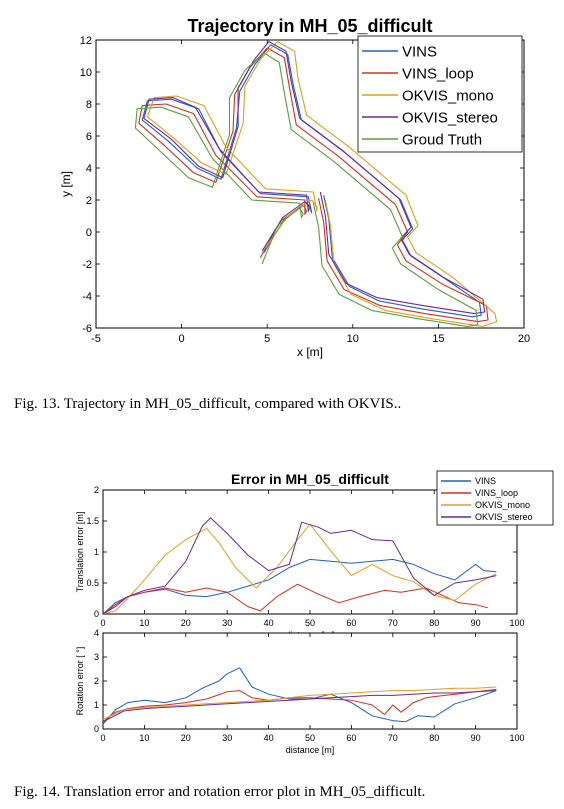 This screenshot has width=564, height=809. I want to click on y-axis-label: Translation error [m], so click(80, 552).